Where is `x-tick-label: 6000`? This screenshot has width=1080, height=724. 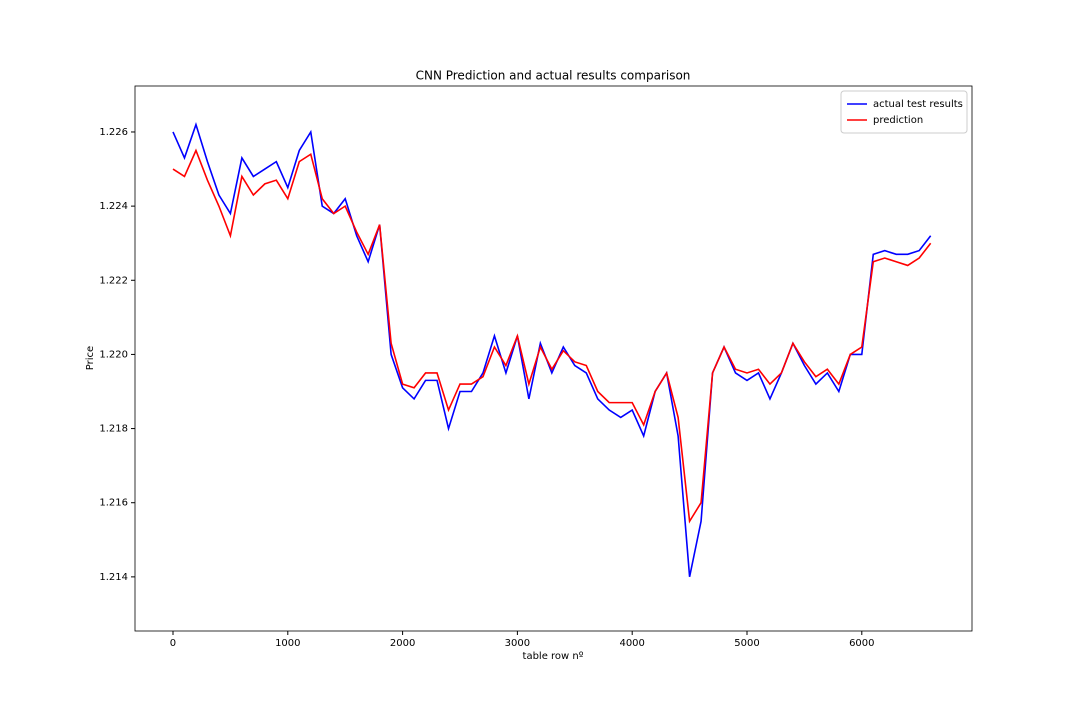 x-tick-label: 6000 is located at coordinates (861, 643).